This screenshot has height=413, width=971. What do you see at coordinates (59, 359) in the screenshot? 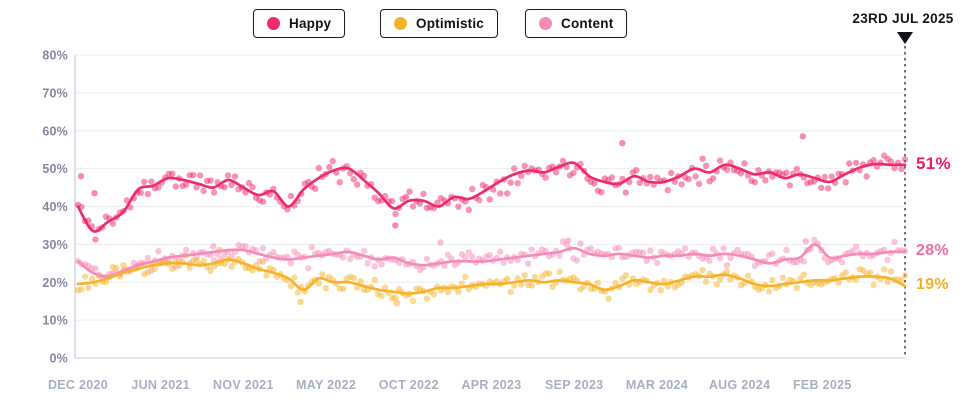
I see `y-axis-tick-label: 0%` at bounding box center [59, 359].